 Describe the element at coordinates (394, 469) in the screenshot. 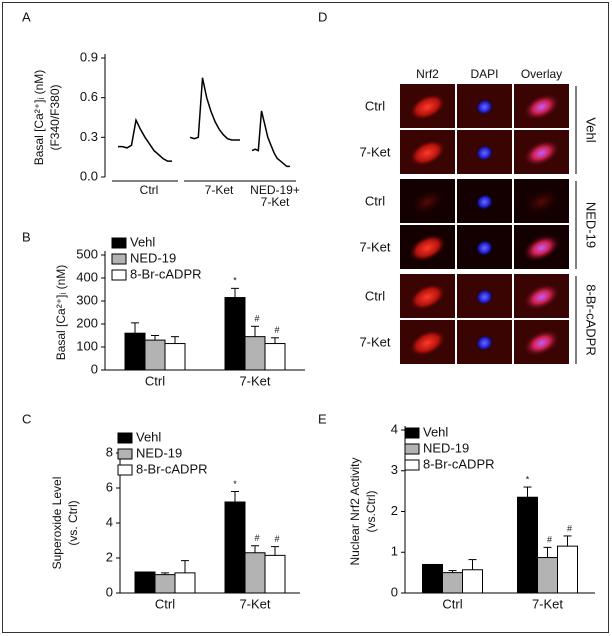

I see `y-tick-label: 3` at that location.